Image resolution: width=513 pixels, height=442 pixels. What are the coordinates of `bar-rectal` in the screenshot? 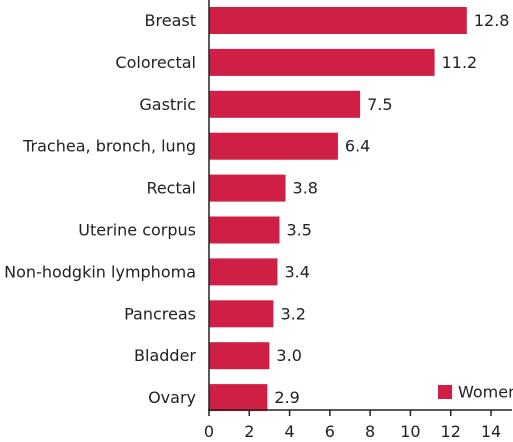 It's located at (247, 188).